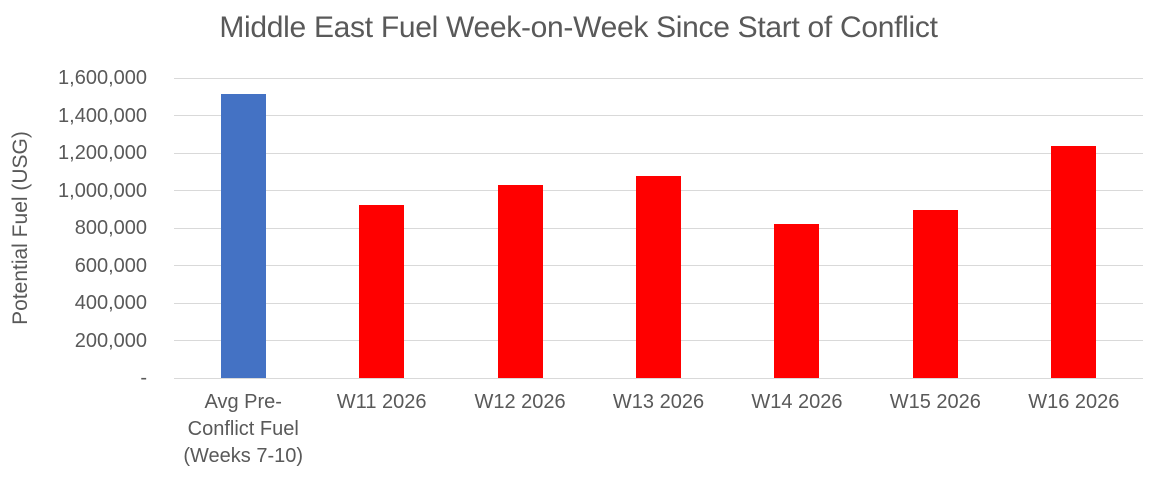  What do you see at coordinates (102, 115) in the screenshot?
I see `y-tick-label: 1,400,000` at bounding box center [102, 115].